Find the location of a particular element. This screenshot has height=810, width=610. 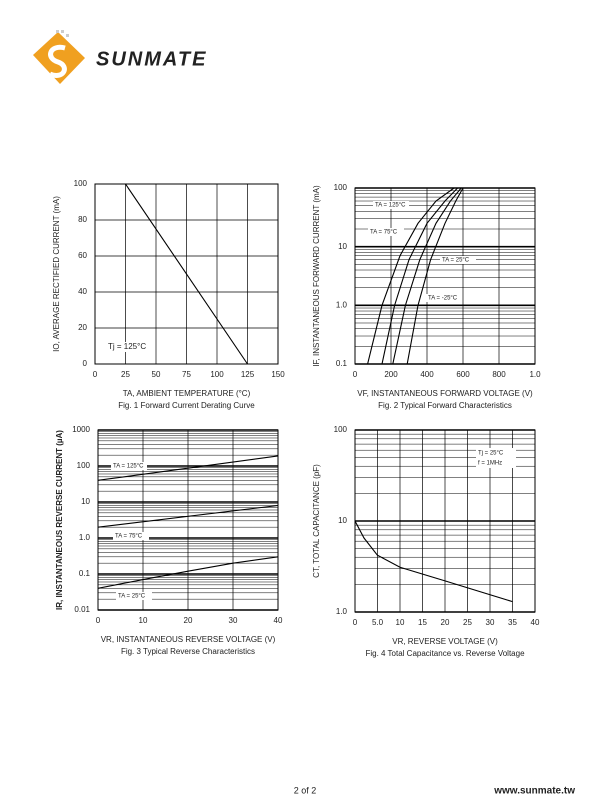

annotation: Tj = 25°C is located at coordinates (491, 454).